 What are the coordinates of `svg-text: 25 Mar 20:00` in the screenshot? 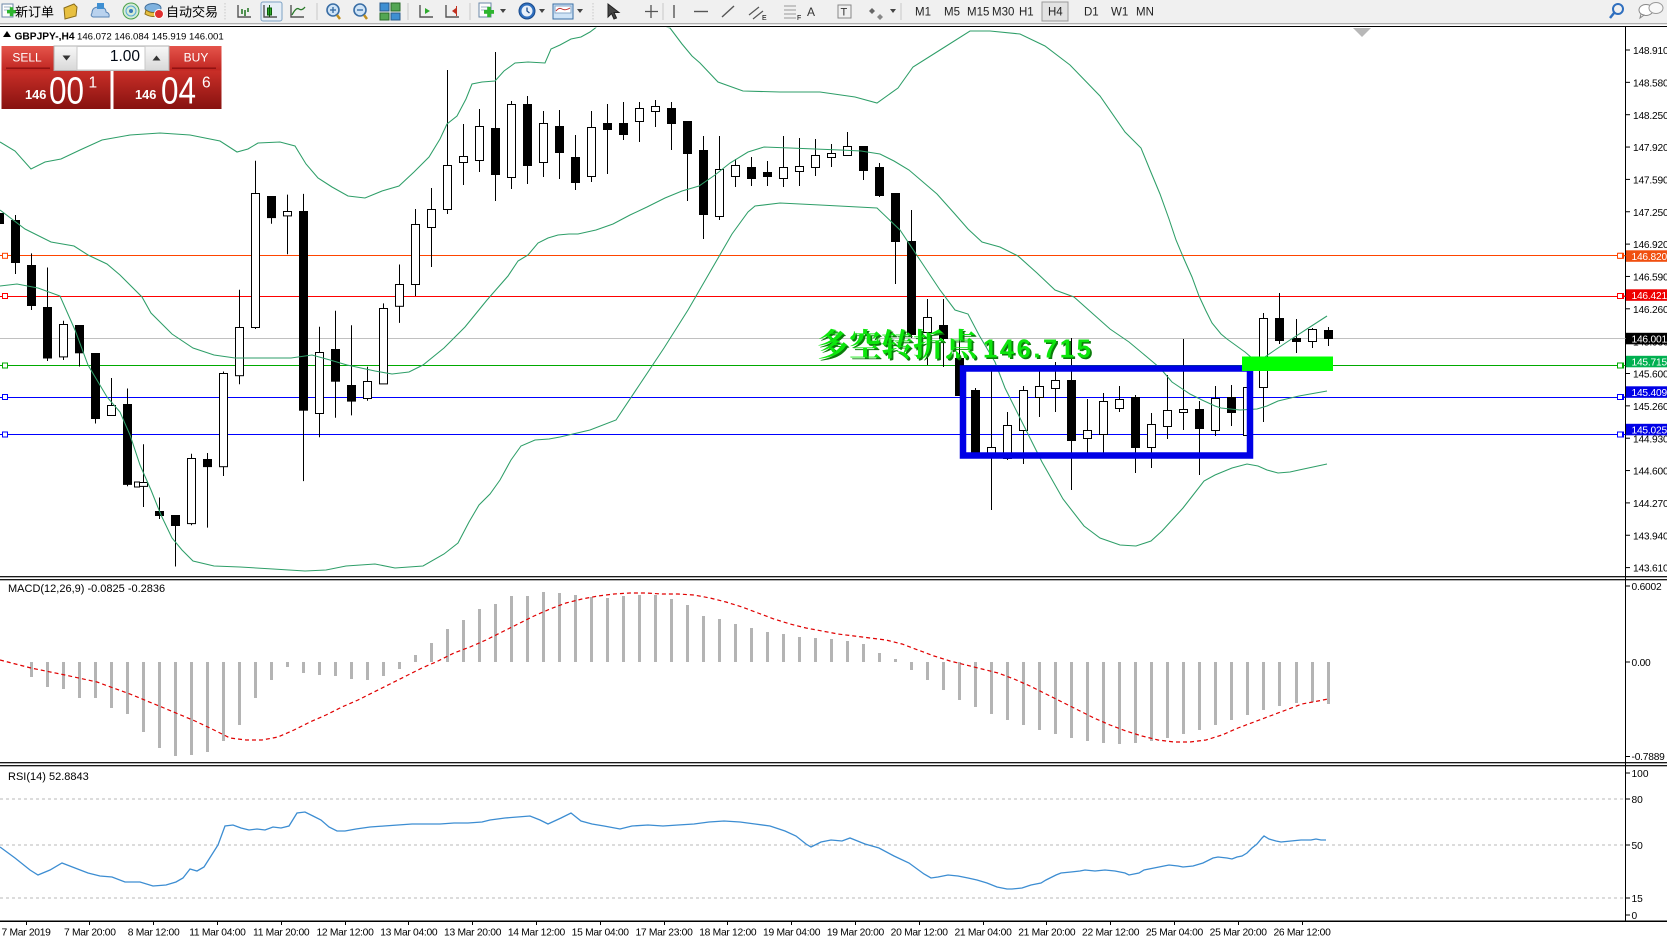 It's located at (1239, 933).